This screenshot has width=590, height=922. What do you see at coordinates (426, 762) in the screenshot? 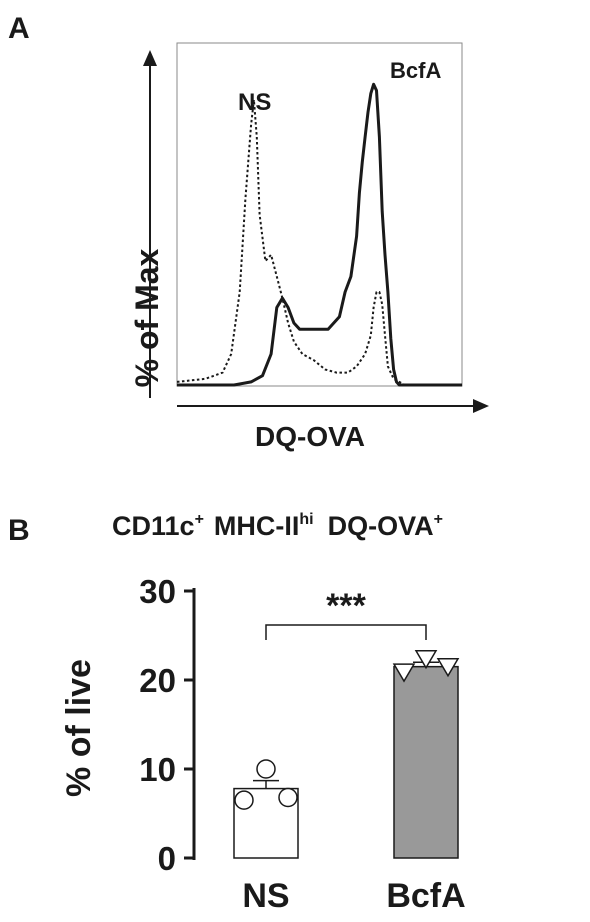
I see `bar-bcfa` at bounding box center [426, 762].